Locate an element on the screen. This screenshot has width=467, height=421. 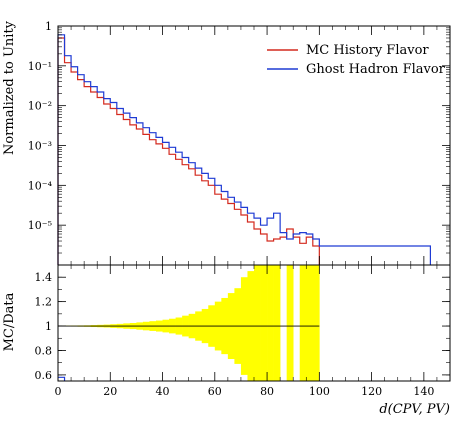
ratio-y-tick-label: 0.8 is located at coordinates (44, 350).